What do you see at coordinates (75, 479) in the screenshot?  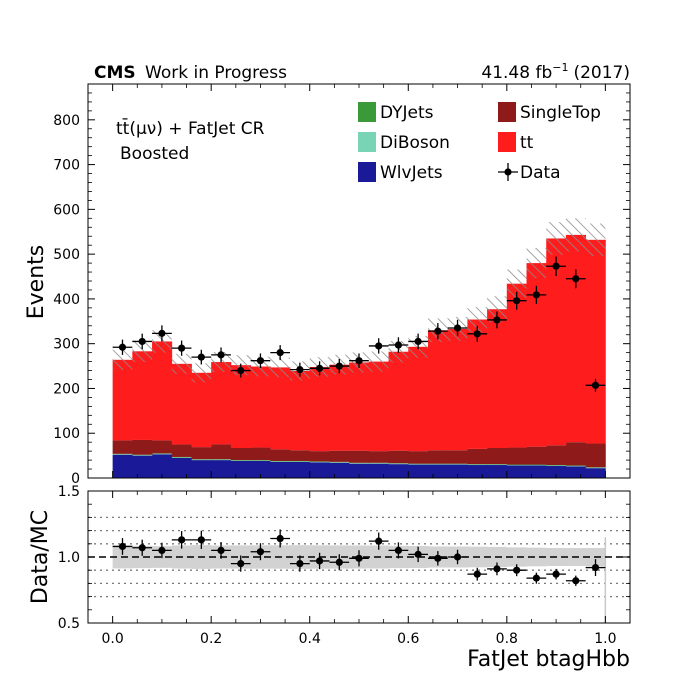 I see `y-tick-label: 0` at bounding box center [75, 479].